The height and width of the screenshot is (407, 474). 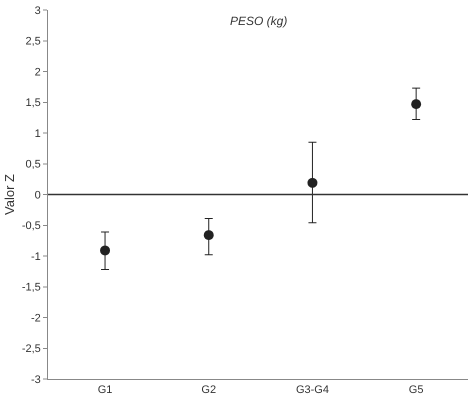 I want to click on x-tick-label: G5, so click(x=416, y=390).